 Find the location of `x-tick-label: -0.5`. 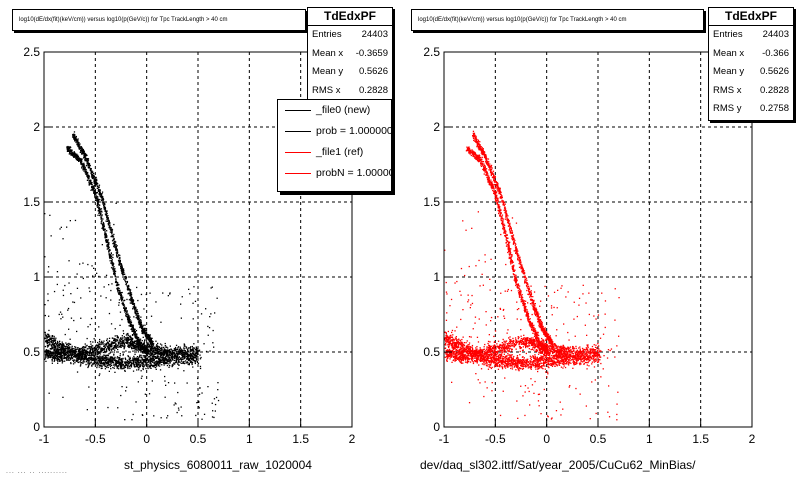

x-tick-label: -0.5 is located at coordinates (95, 439).